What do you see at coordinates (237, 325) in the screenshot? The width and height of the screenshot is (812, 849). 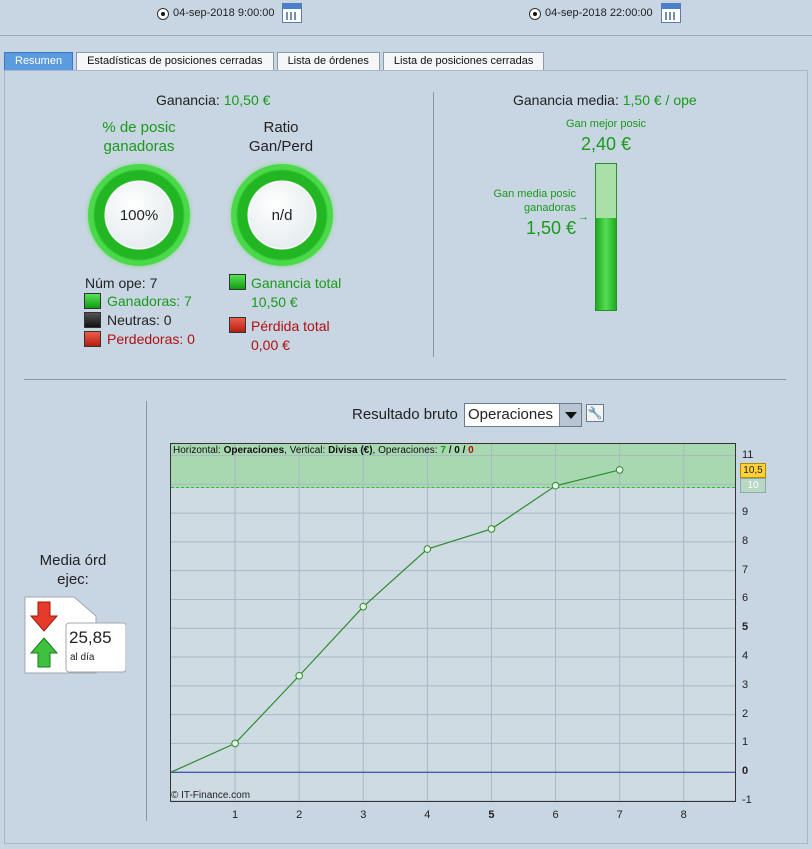 I see `perdida-total-swatch` at bounding box center [237, 325].